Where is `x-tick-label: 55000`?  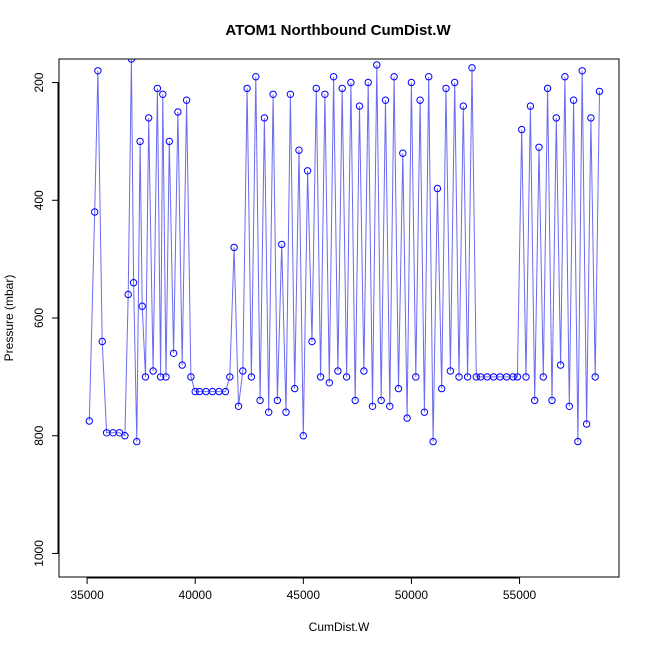
x-tick-label: 55000 is located at coordinates (520, 595).